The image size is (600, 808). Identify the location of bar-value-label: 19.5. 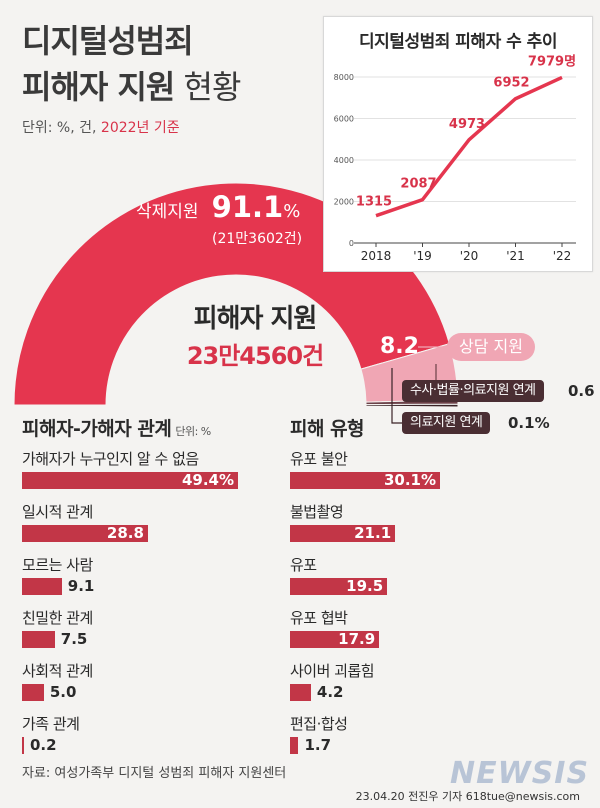
(365, 586).